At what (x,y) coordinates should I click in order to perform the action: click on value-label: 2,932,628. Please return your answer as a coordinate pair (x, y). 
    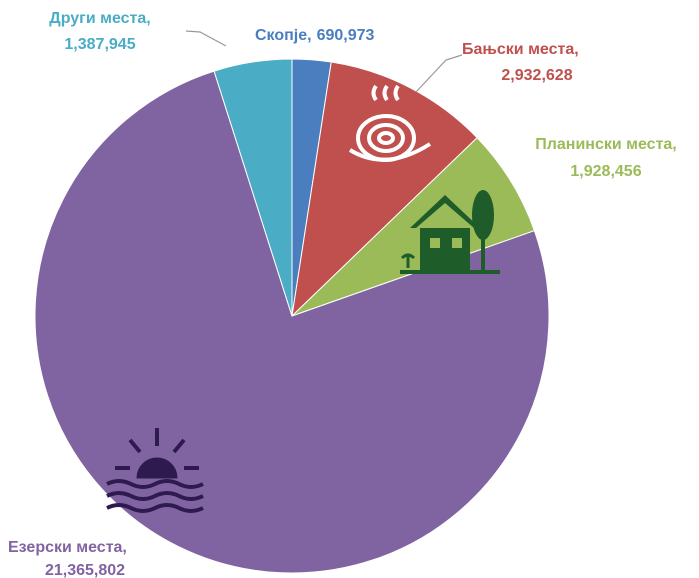
    Looking at the image, I should click on (536, 75).